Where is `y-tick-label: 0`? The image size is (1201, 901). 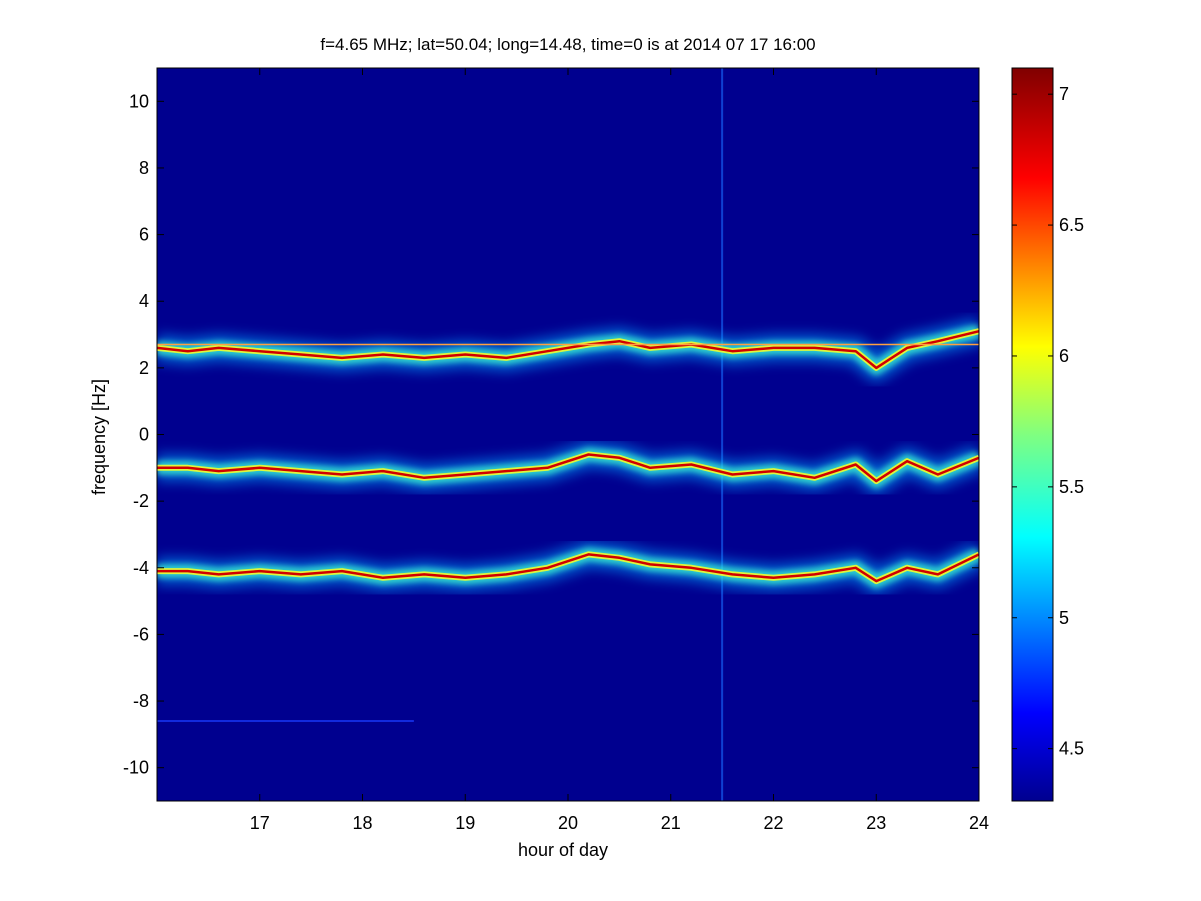
y-tick-label: 0 is located at coordinates (144, 435).